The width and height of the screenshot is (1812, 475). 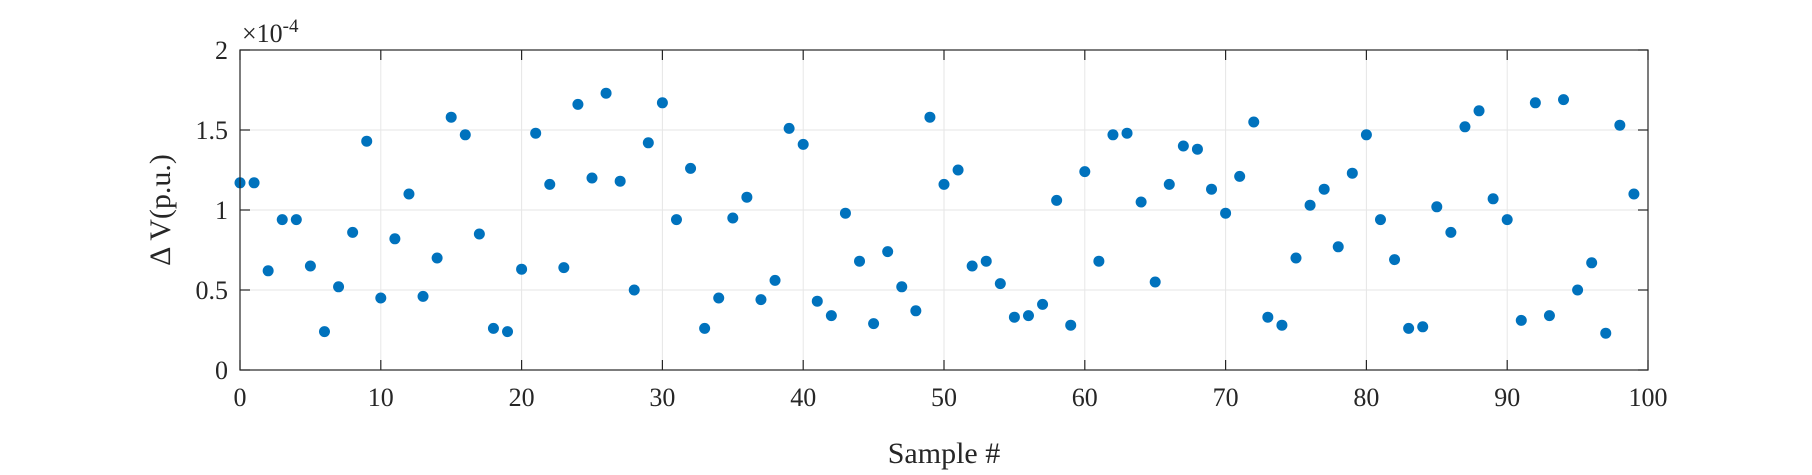 I want to click on x-tick-label: 50, so click(x=944, y=397).